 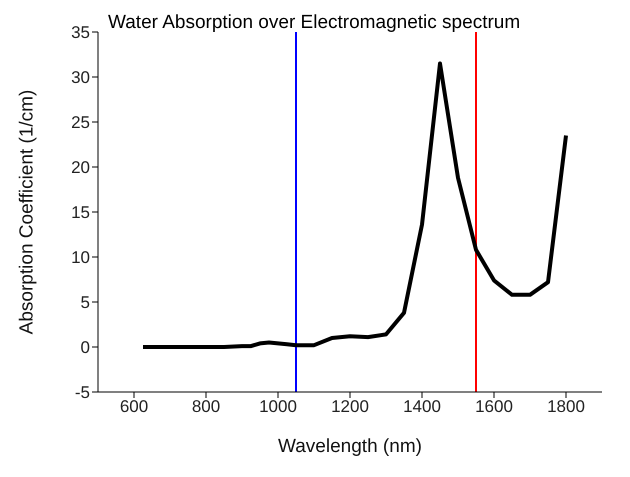 What do you see at coordinates (80, 32) in the screenshot?
I see `y-tick-label: 35` at bounding box center [80, 32].